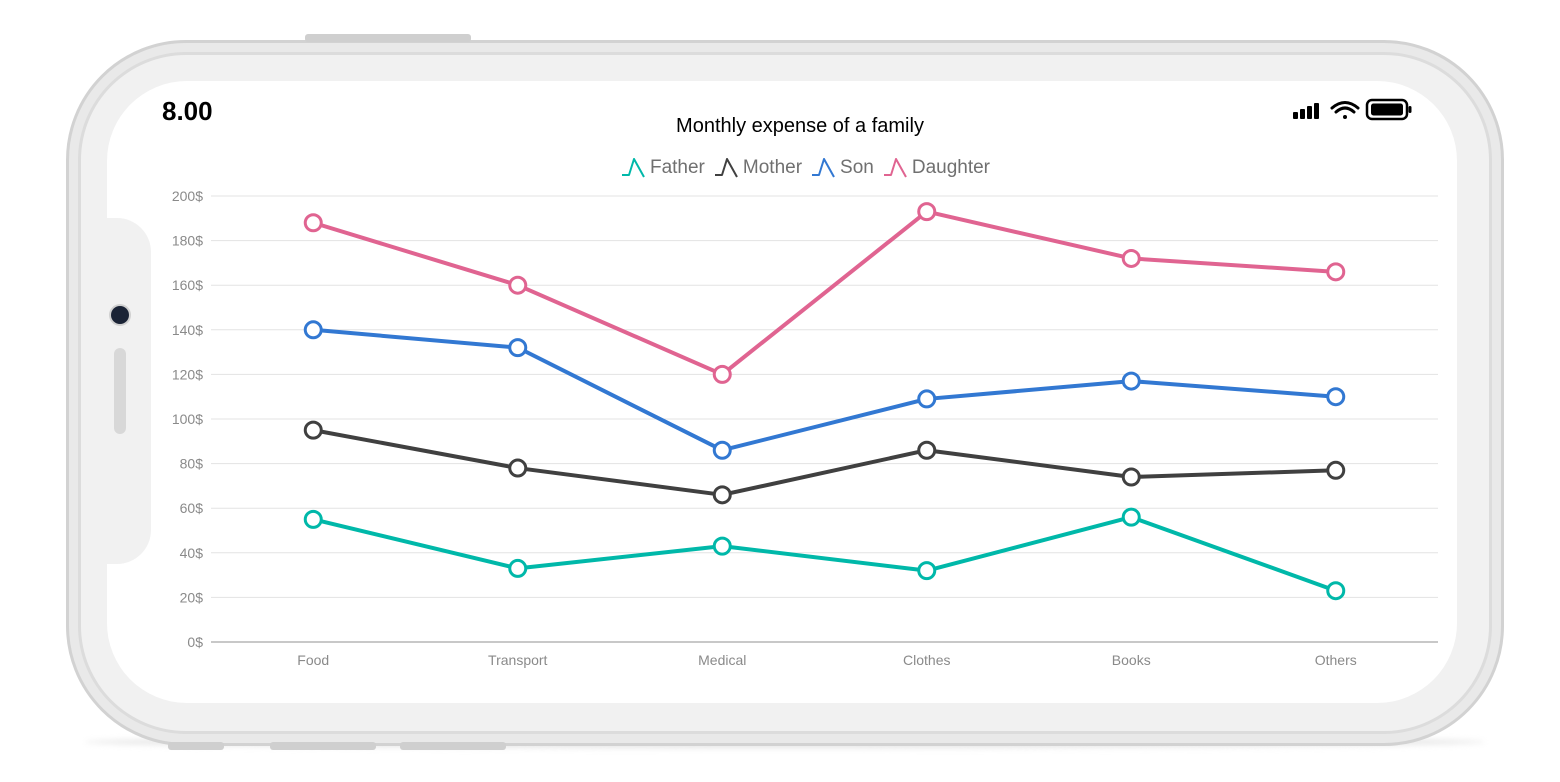 The image size is (1560, 782). What do you see at coordinates (1336, 470) in the screenshot?
I see `data-point-mother-others` at bounding box center [1336, 470].